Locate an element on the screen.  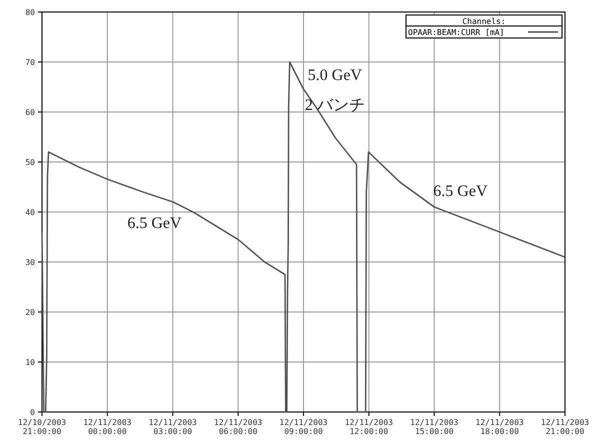
x-tick-label: 12/11/2003 09:00:00 is located at coordinates (303, 427).